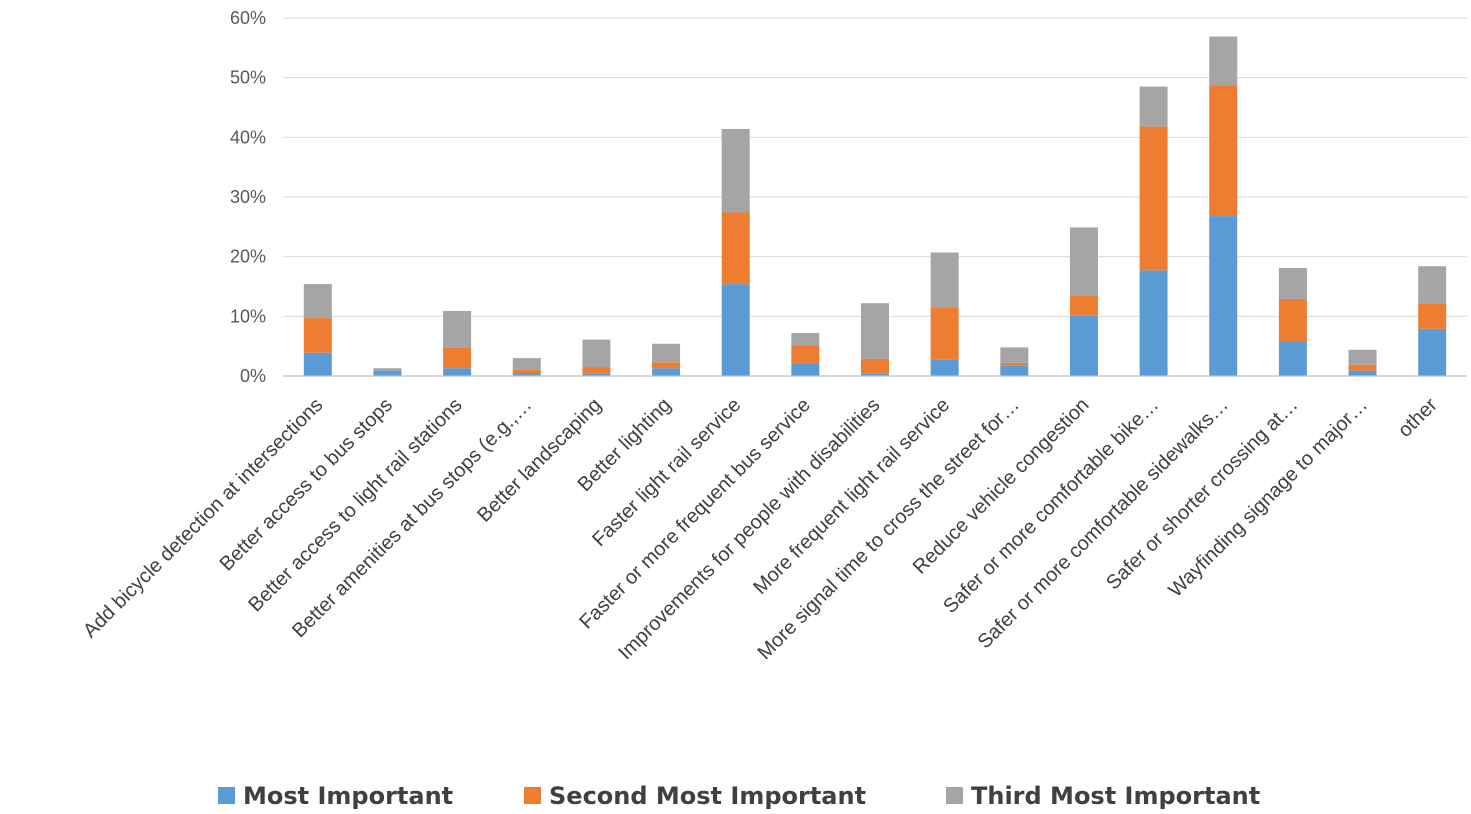 This screenshot has width=1471, height=814. I want to click on y-axis-tick-labels: 0% 10% 20% 30% 40% 50% 60%, so click(248, 197).